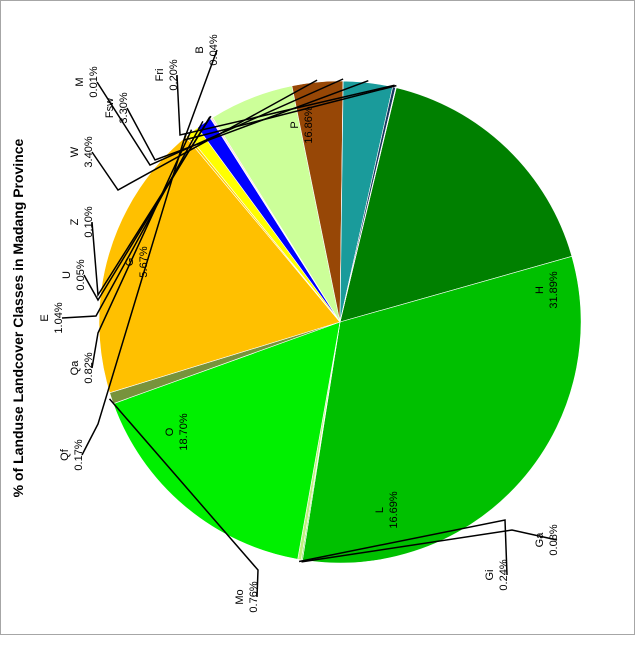 The image size is (637, 651). What do you see at coordinates (65, 454) in the screenshot?
I see `slice-name-qf: Qf` at bounding box center [65, 454].